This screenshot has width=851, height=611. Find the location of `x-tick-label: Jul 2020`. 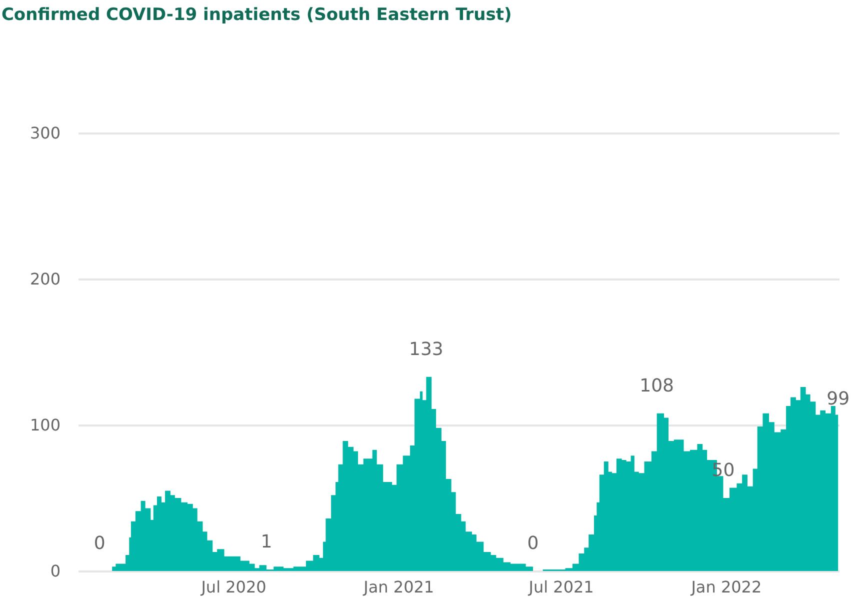

x-tick-label: Jul 2020 is located at coordinates (233, 587).